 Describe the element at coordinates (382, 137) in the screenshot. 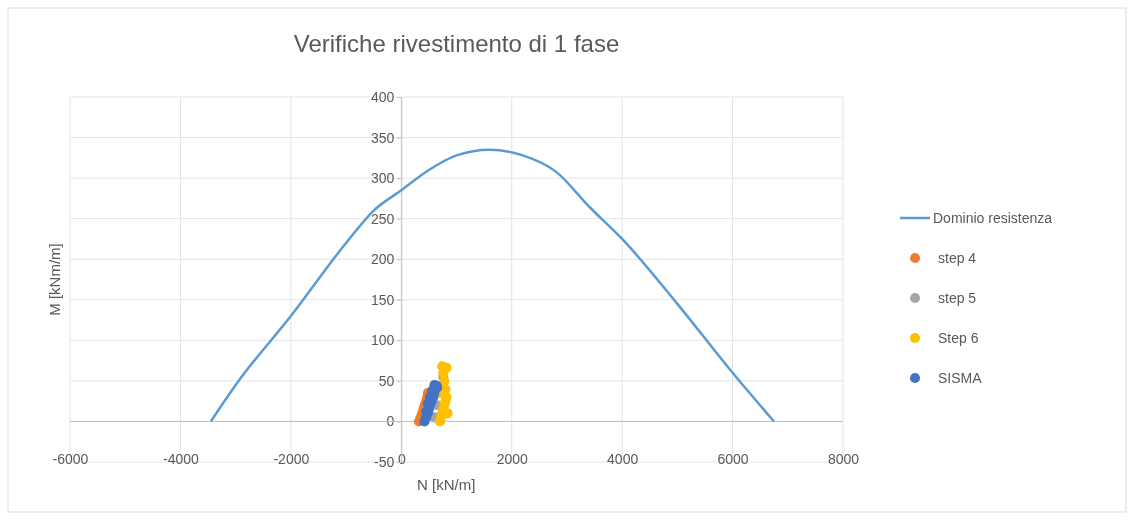

I see `y-tick-label: 350` at that location.